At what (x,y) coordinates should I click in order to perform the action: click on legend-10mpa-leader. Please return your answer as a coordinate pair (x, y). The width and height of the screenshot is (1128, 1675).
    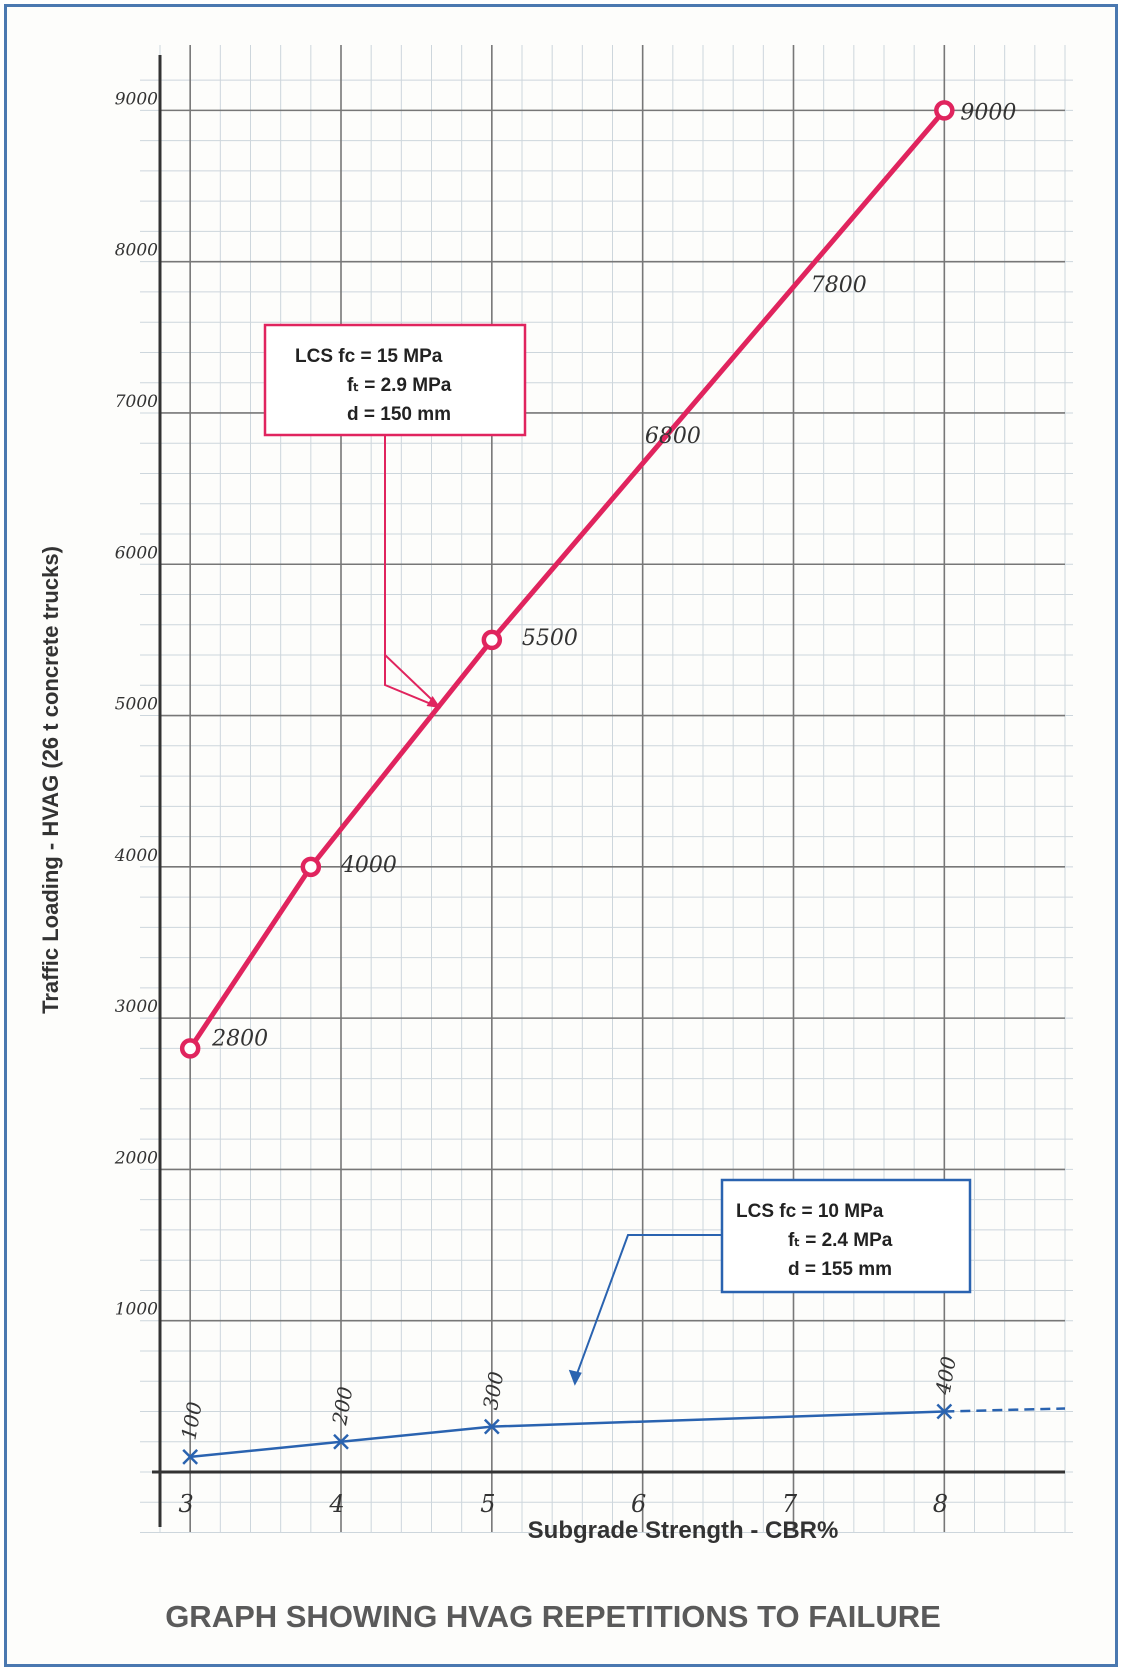
    Looking at the image, I should click on (647, 1307).